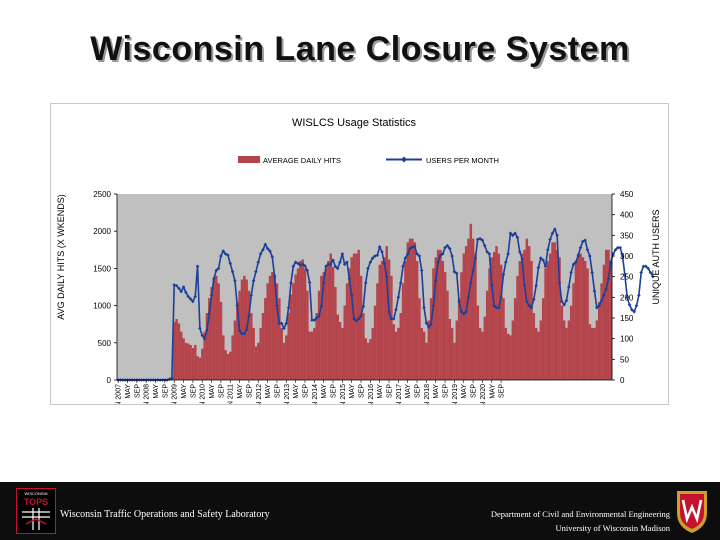 The height and width of the screenshot is (540, 720). I want to click on x-tick-label: JAN 2012, so click(259, 394).